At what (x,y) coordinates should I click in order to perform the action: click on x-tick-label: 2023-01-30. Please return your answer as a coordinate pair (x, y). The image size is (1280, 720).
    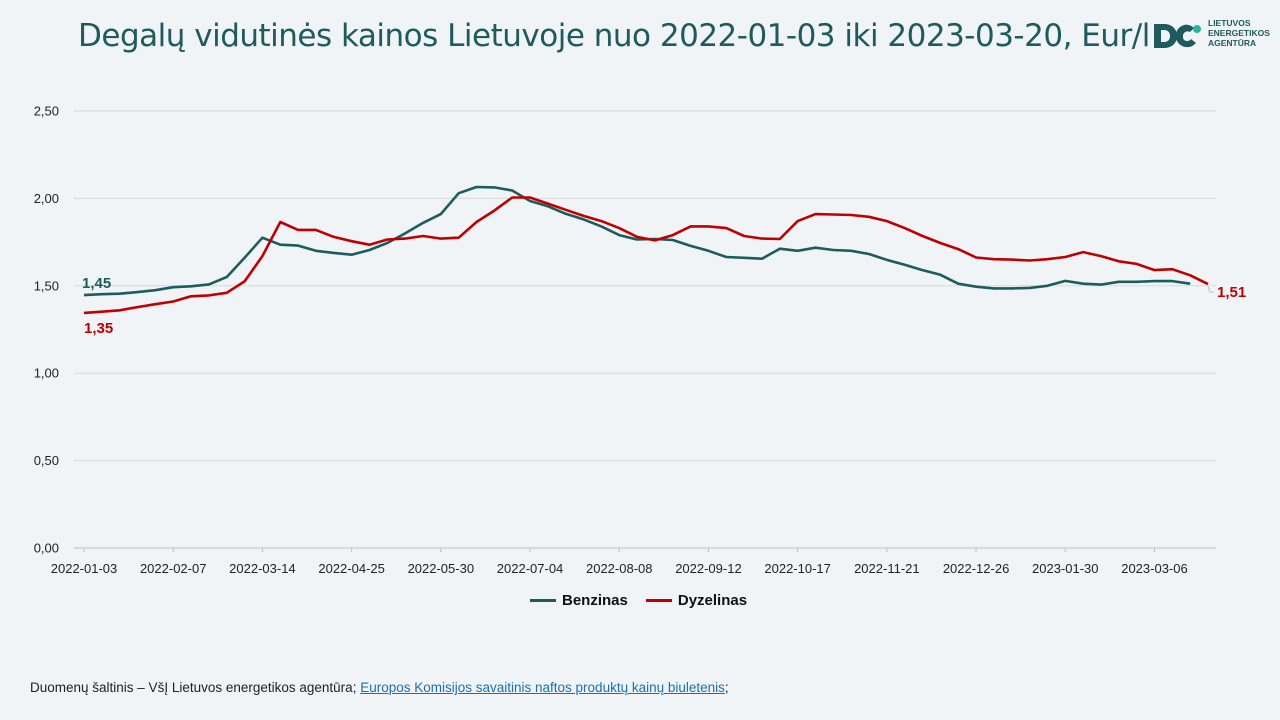
    Looking at the image, I should click on (1065, 568).